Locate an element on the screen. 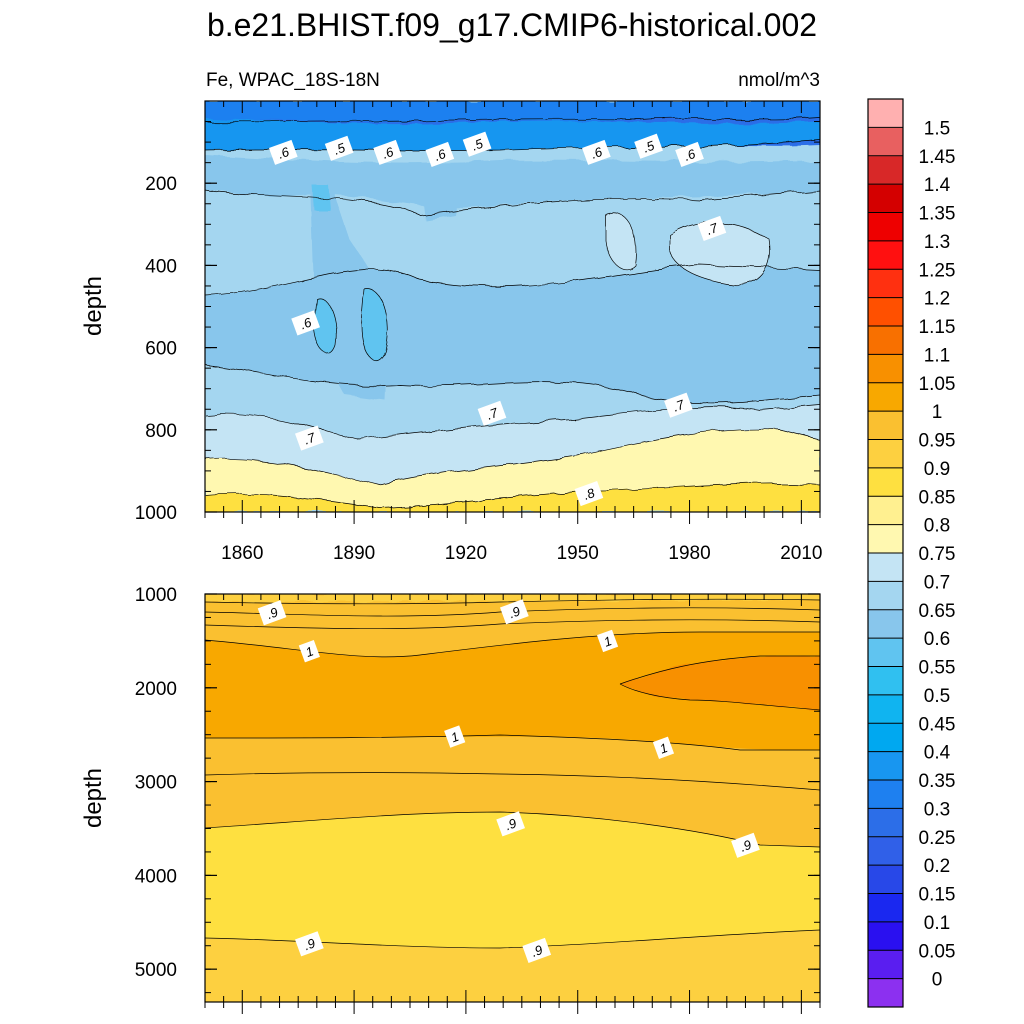  colorbar-label: 0.35 is located at coordinates (937, 781).